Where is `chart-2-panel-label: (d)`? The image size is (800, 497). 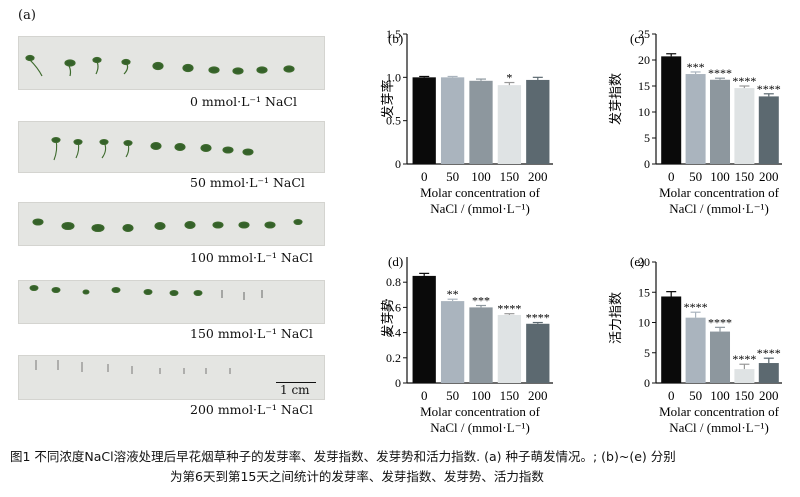
chart-2-panel-label: (d) is located at coordinates (395, 261).